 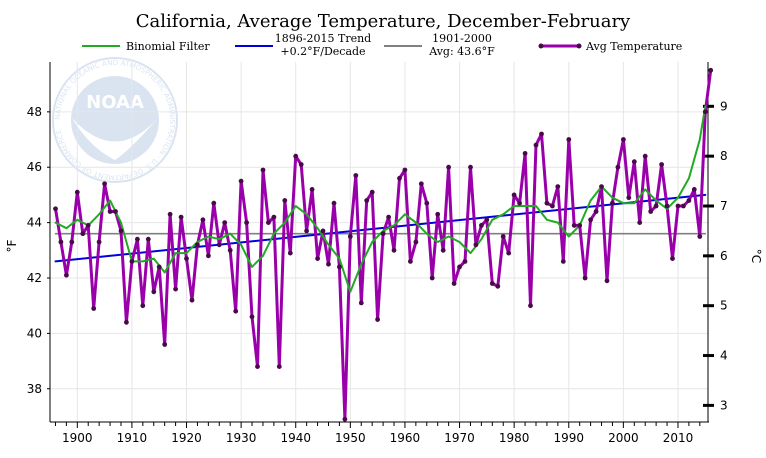 I want to click on x-tick-label: 1990, so click(x=568, y=438).